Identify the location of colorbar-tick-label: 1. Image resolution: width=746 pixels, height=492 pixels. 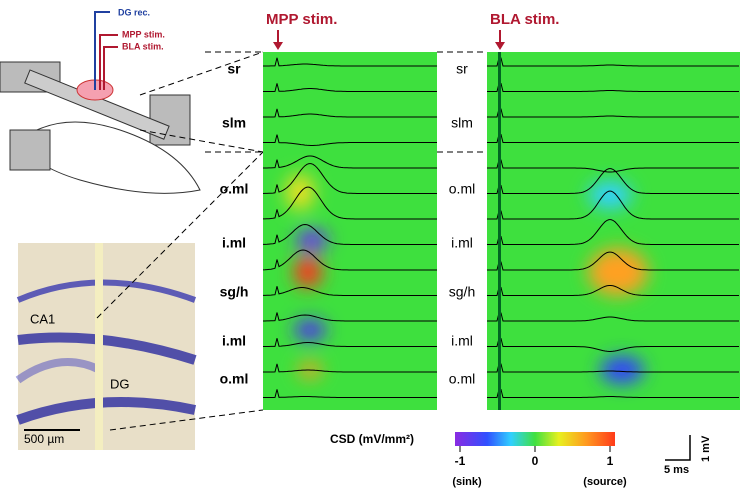
(610, 461).